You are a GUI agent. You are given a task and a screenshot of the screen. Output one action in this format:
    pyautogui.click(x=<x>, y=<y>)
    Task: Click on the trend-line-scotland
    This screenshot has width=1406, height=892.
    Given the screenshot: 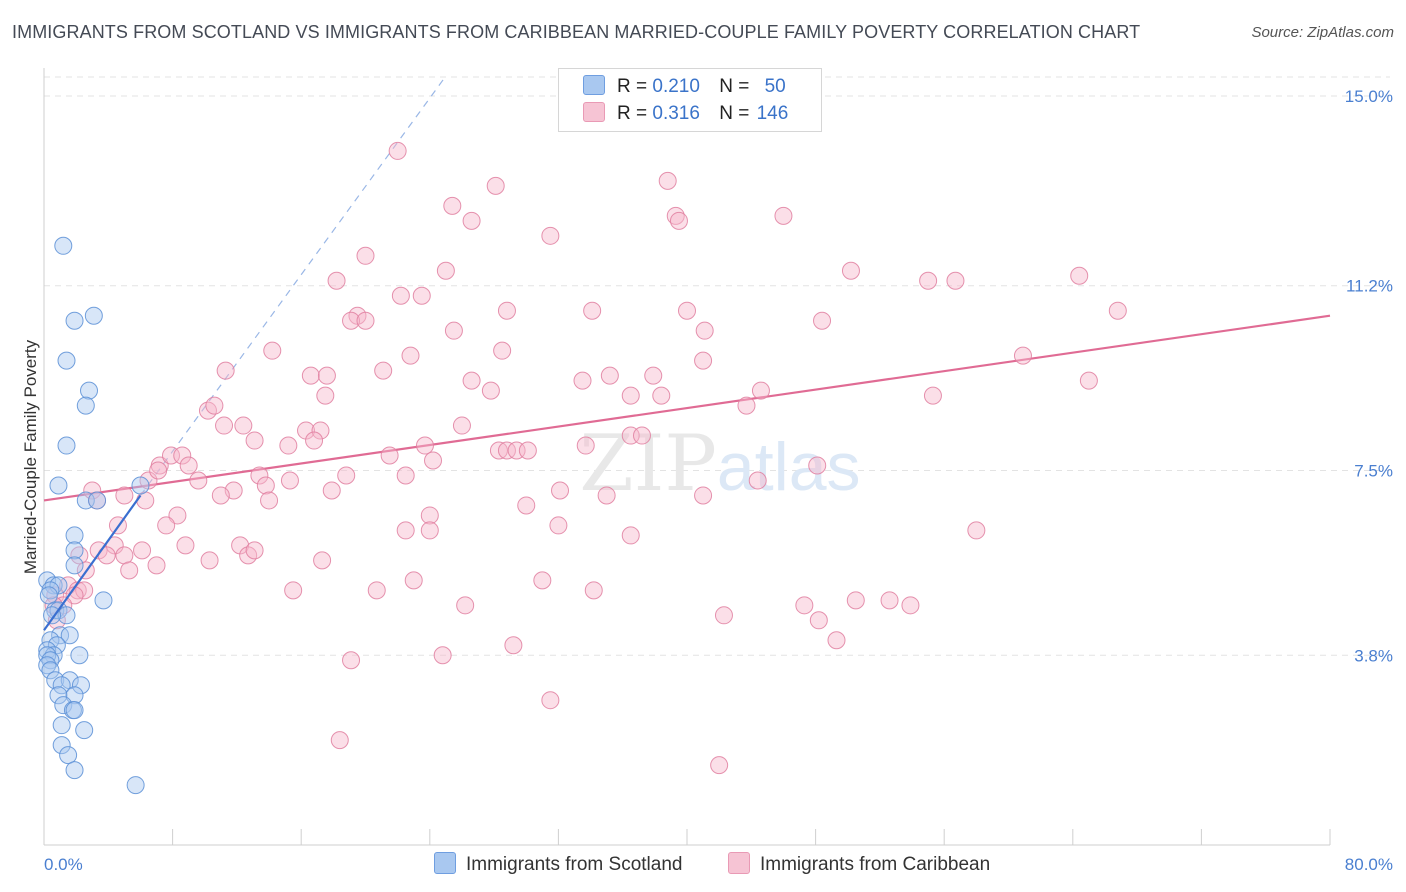 What is the action you would take?
    pyautogui.click(x=92, y=562)
    